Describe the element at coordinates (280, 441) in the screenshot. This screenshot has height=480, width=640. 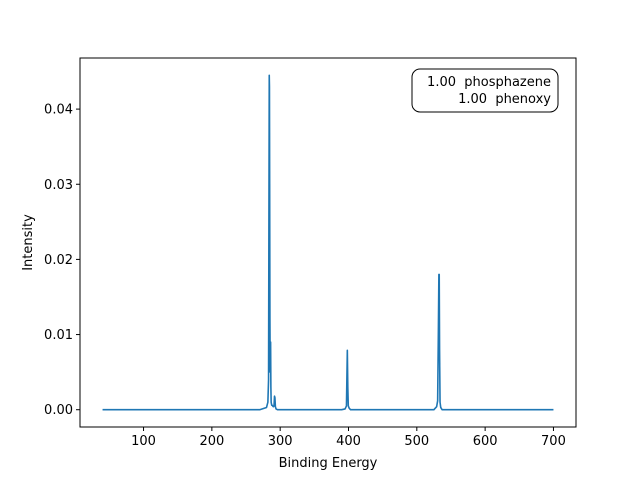
I see `x-tick-label: 300` at that location.